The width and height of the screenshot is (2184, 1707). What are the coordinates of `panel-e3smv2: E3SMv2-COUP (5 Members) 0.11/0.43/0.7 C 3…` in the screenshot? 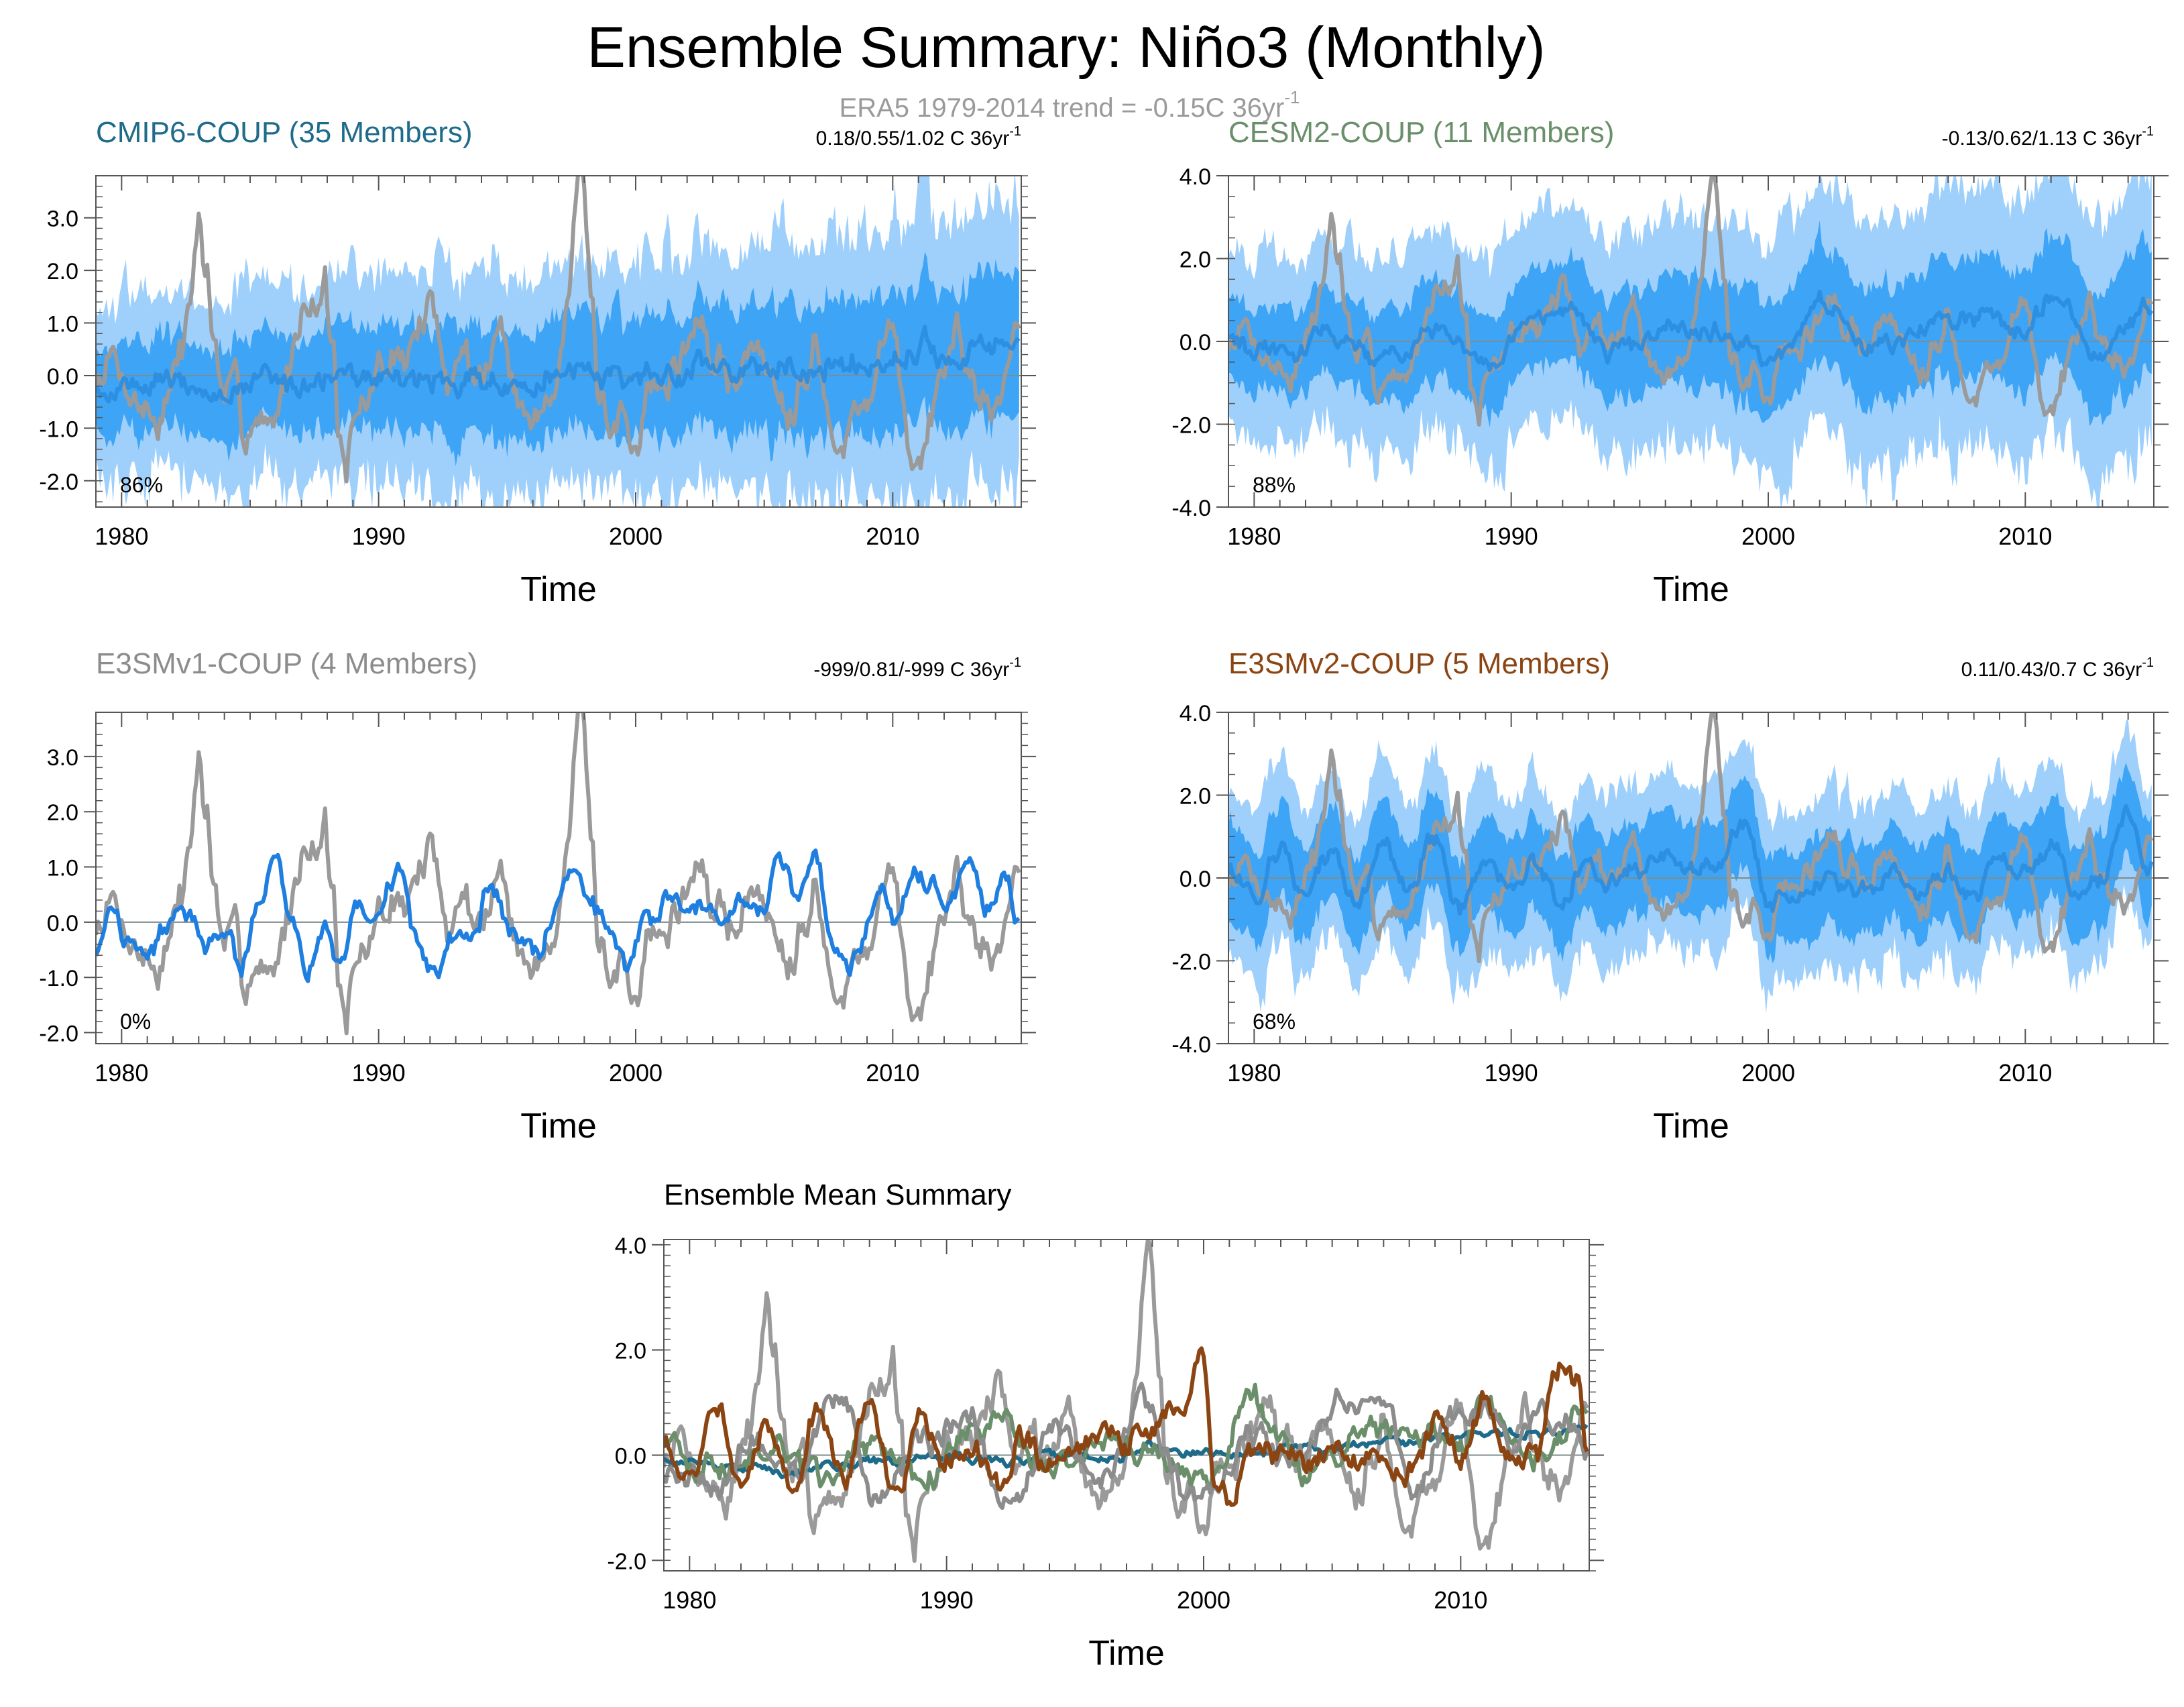 It's located at (1670, 896).